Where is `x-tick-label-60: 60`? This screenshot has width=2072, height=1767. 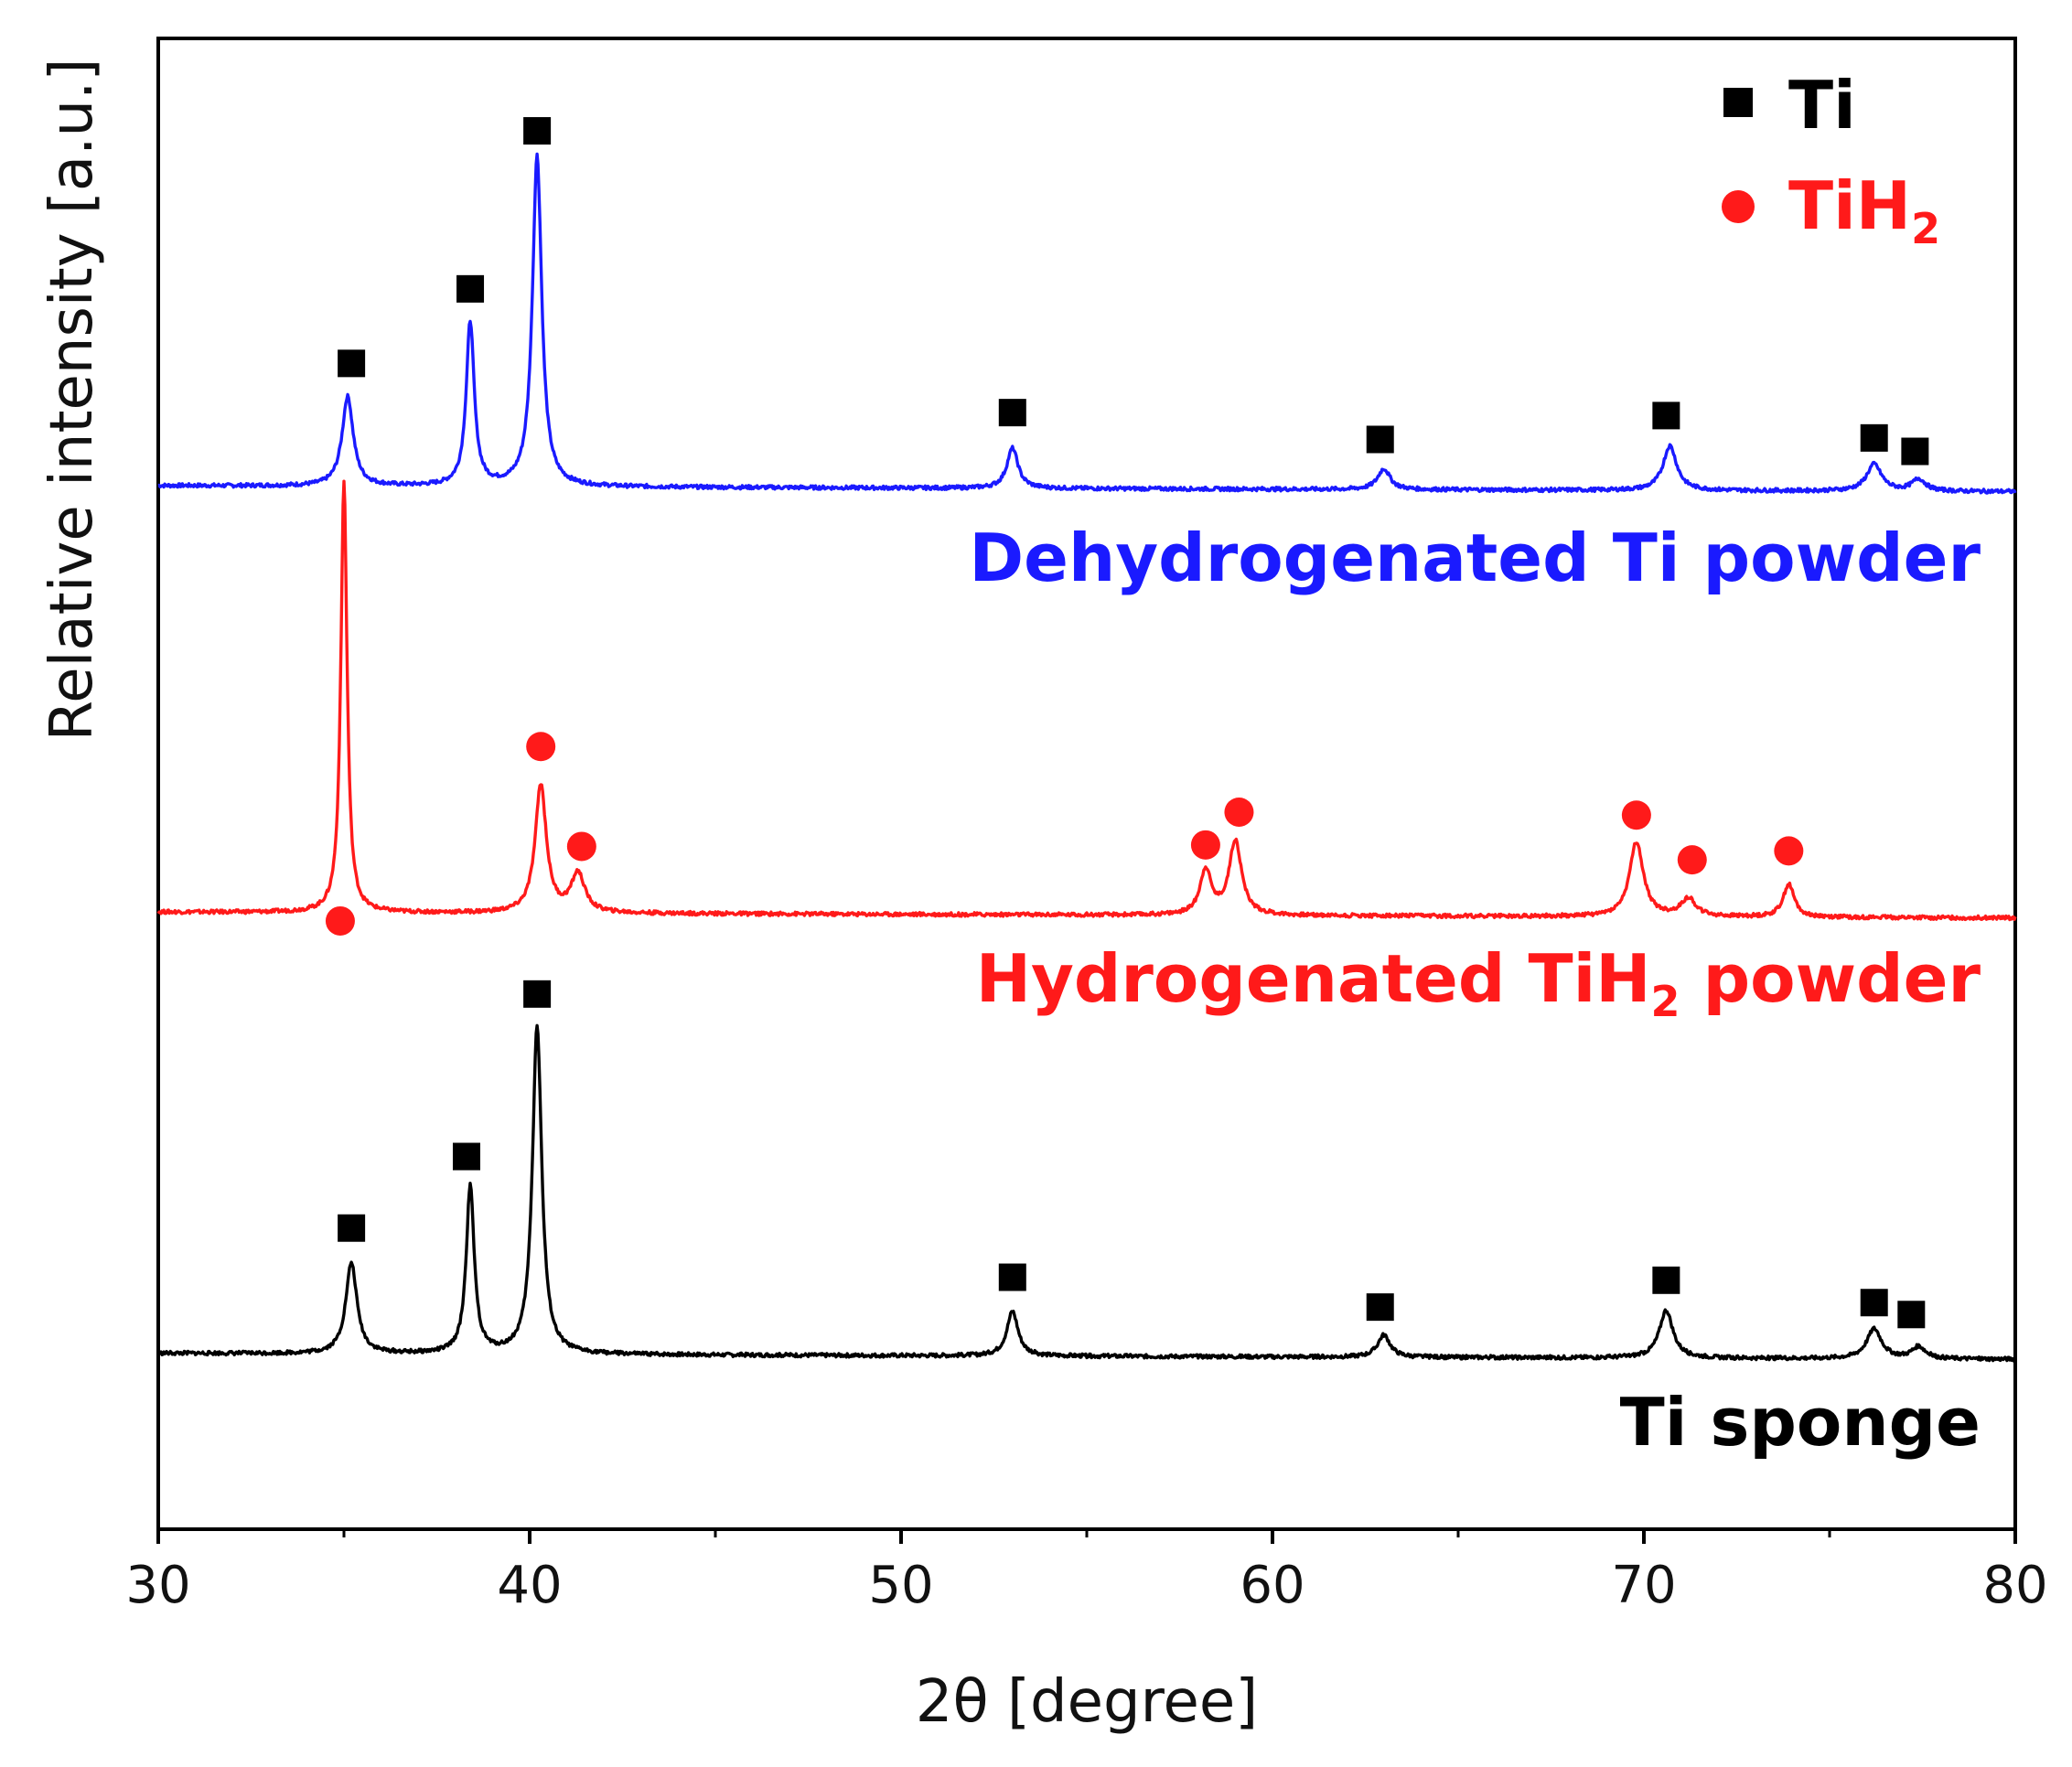
x-tick-label-60: 60 is located at coordinates (1272, 1585).